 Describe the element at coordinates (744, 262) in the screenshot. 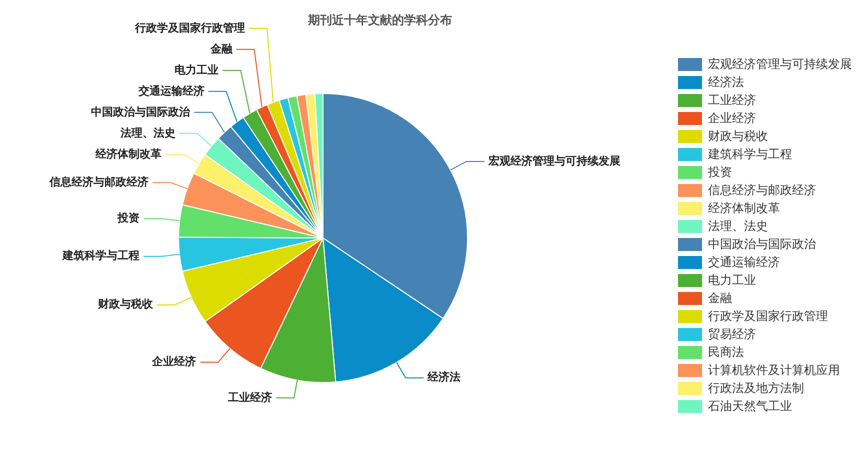

I see `legend-label: 交通运输经济` at that location.